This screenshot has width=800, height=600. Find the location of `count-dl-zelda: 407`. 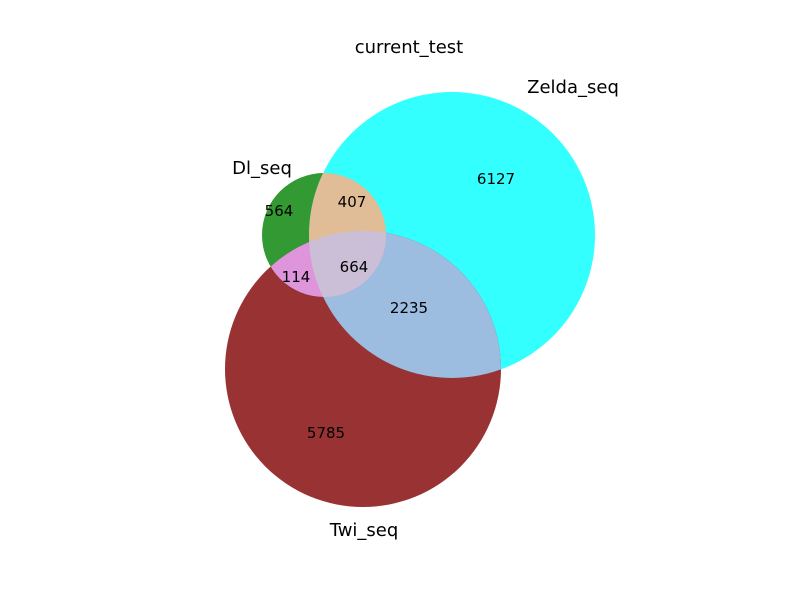

count-dl-zelda: 407 is located at coordinates (352, 202).